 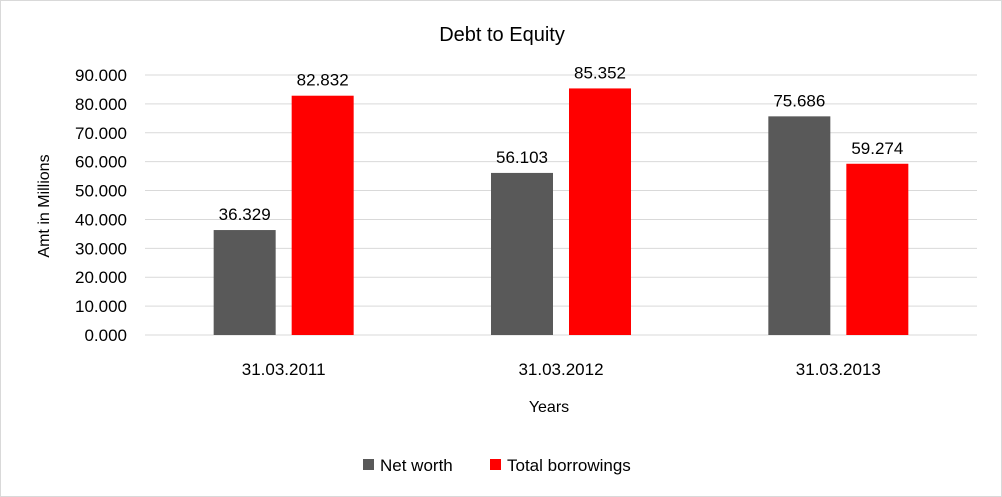 What do you see at coordinates (101, 104) in the screenshot?
I see `y-tick-label: 80.000` at bounding box center [101, 104].